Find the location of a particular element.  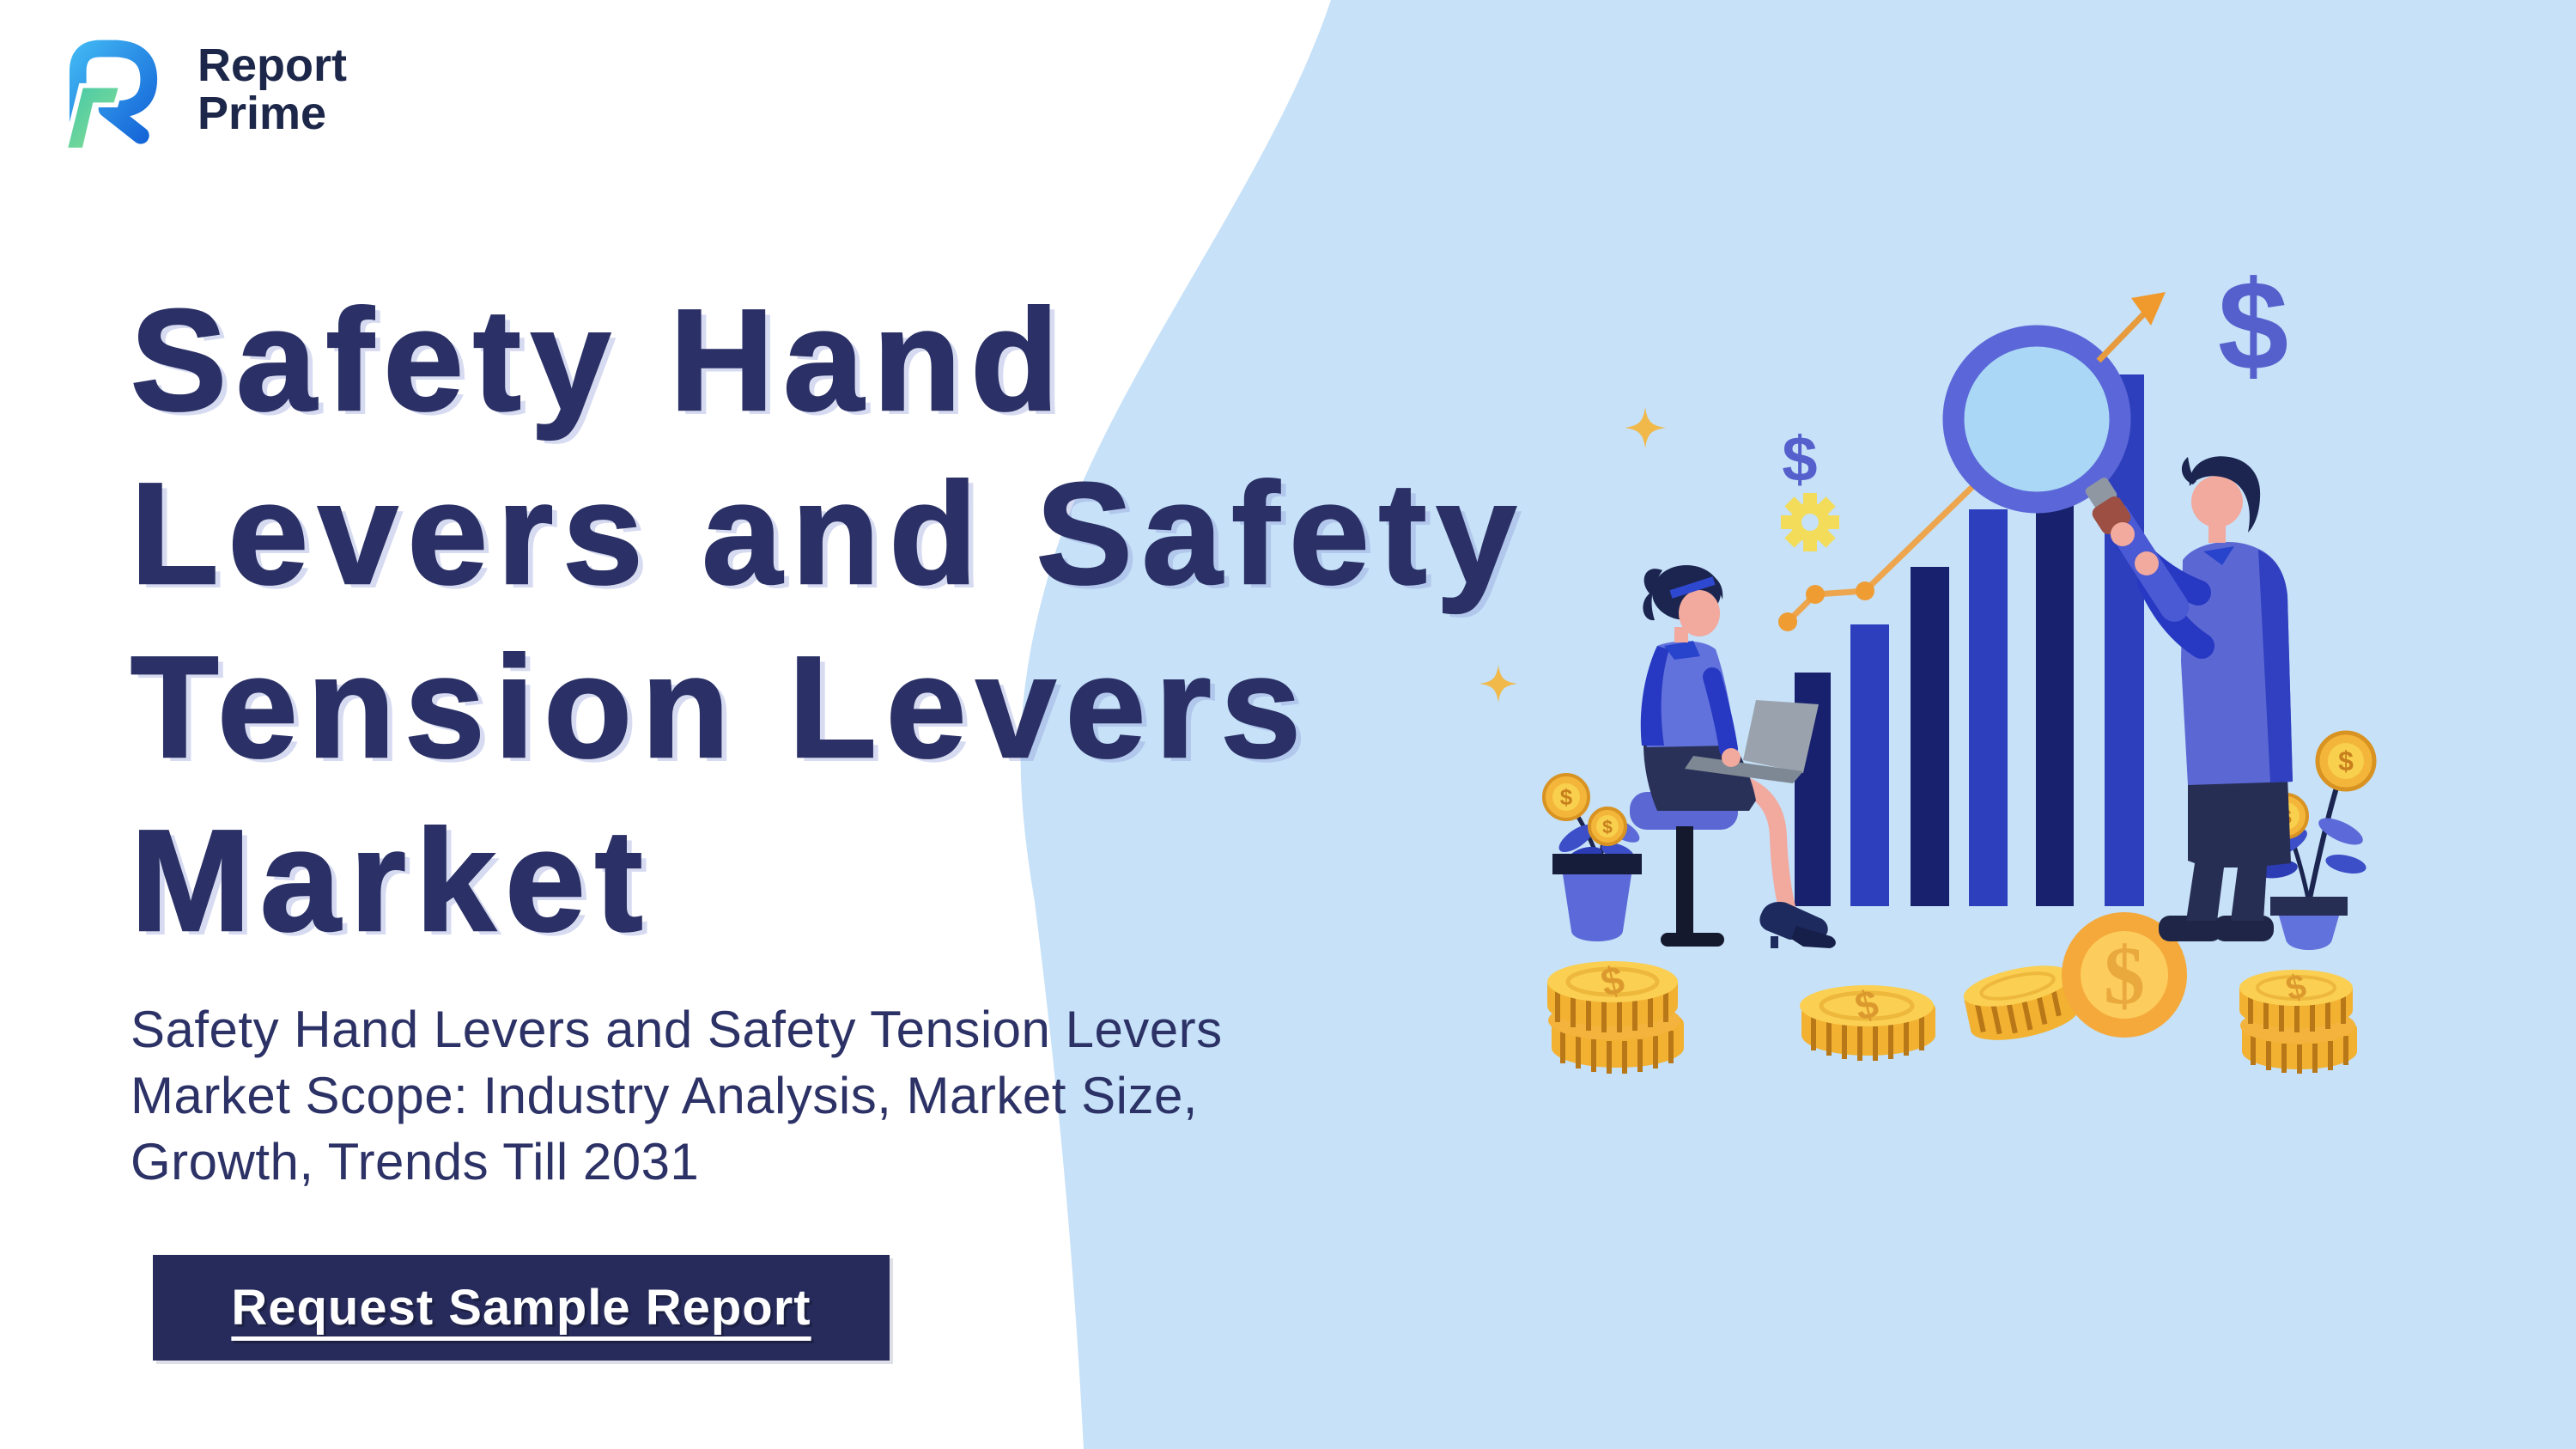

request-sample-report-button: Request Sample Report is located at coordinates (521, 1308).